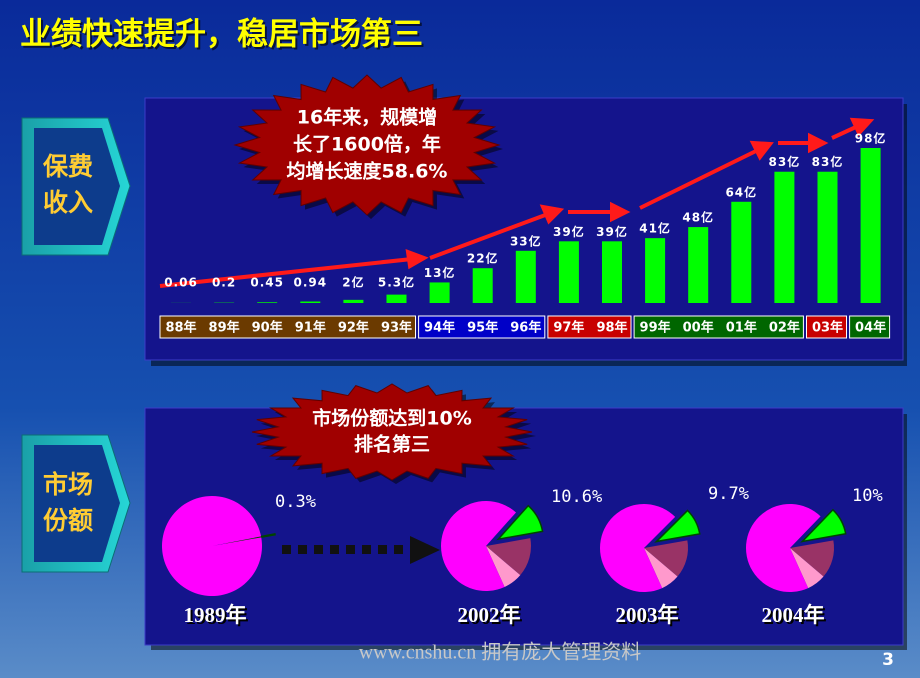 The width and height of the screenshot is (920, 678). Describe the element at coordinates (871, 138) in the screenshot. I see `value-label: 98亿` at that location.